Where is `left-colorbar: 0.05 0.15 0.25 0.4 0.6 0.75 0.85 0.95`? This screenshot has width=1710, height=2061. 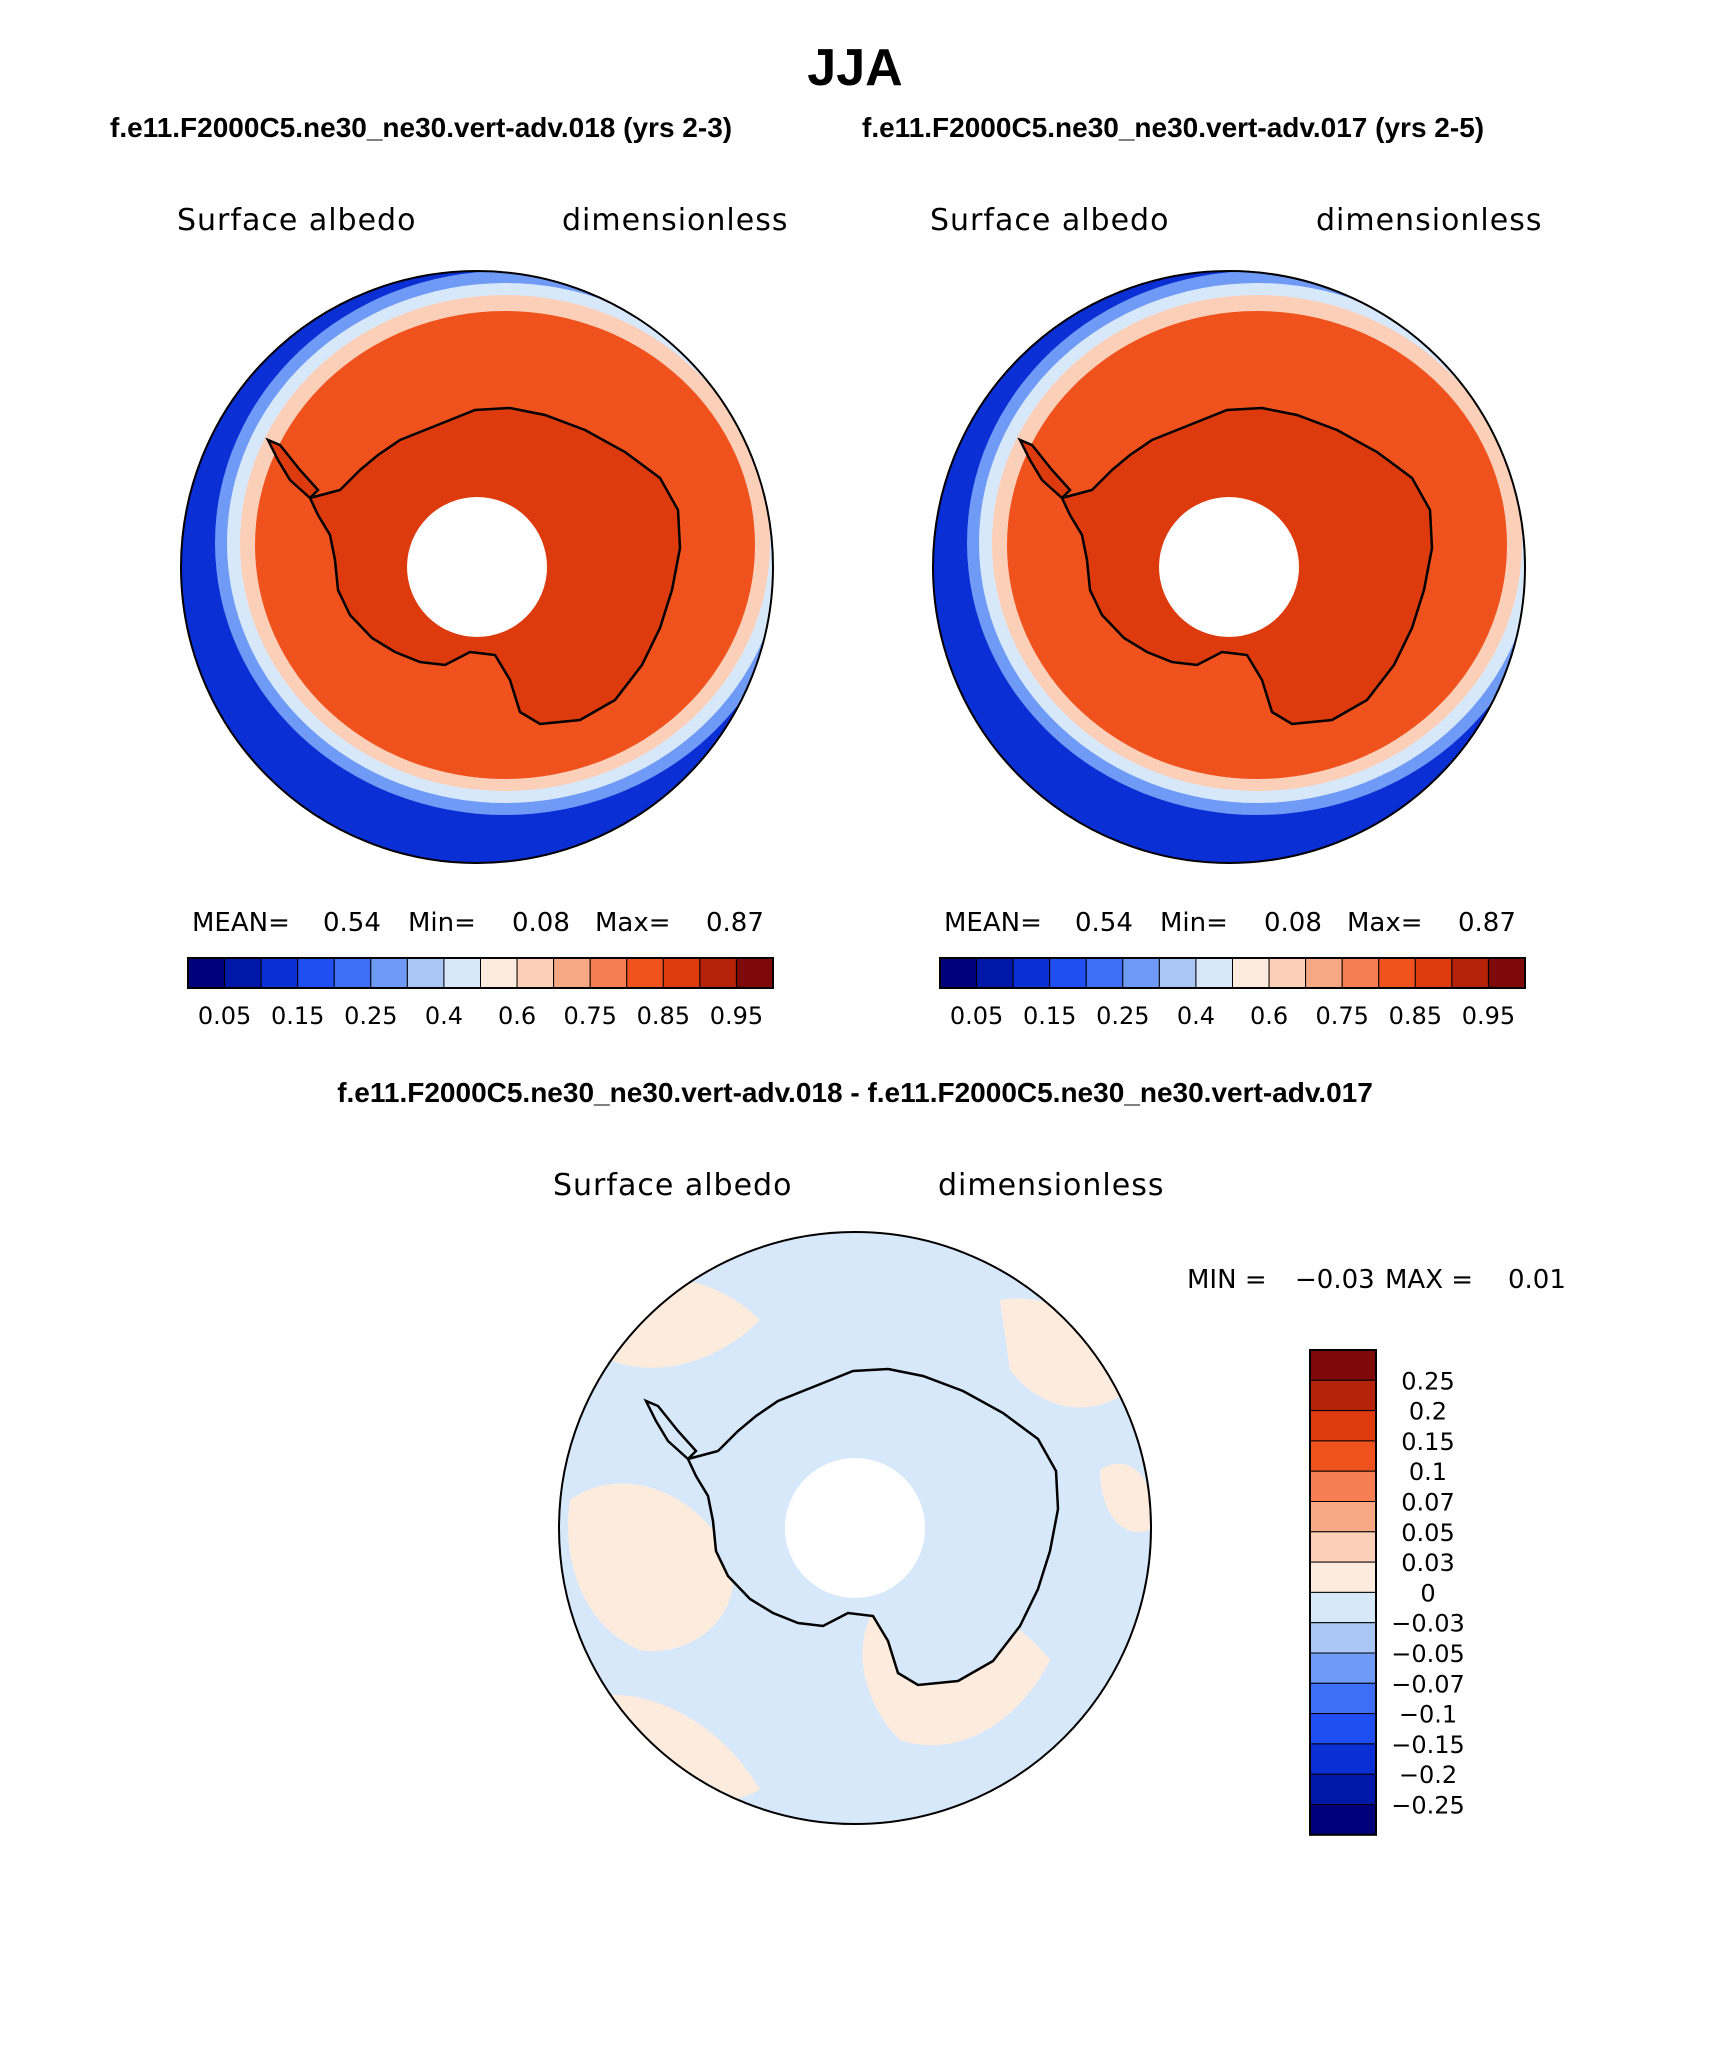
left-colorbar: 0.05 0.15 0.25 0.4 0.6 0.75 0.85 0.95 is located at coordinates (480, 993).